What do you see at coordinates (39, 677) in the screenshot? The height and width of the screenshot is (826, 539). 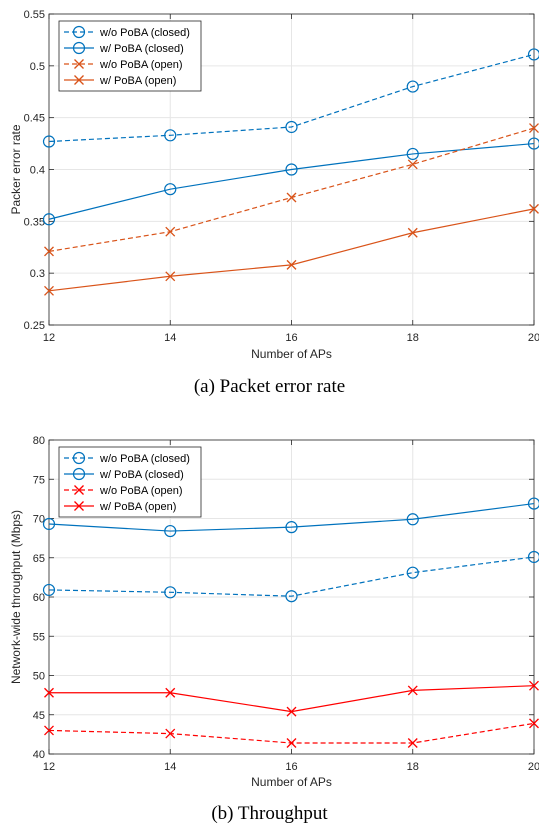 I see `y-tick-label: 50` at bounding box center [39, 677].